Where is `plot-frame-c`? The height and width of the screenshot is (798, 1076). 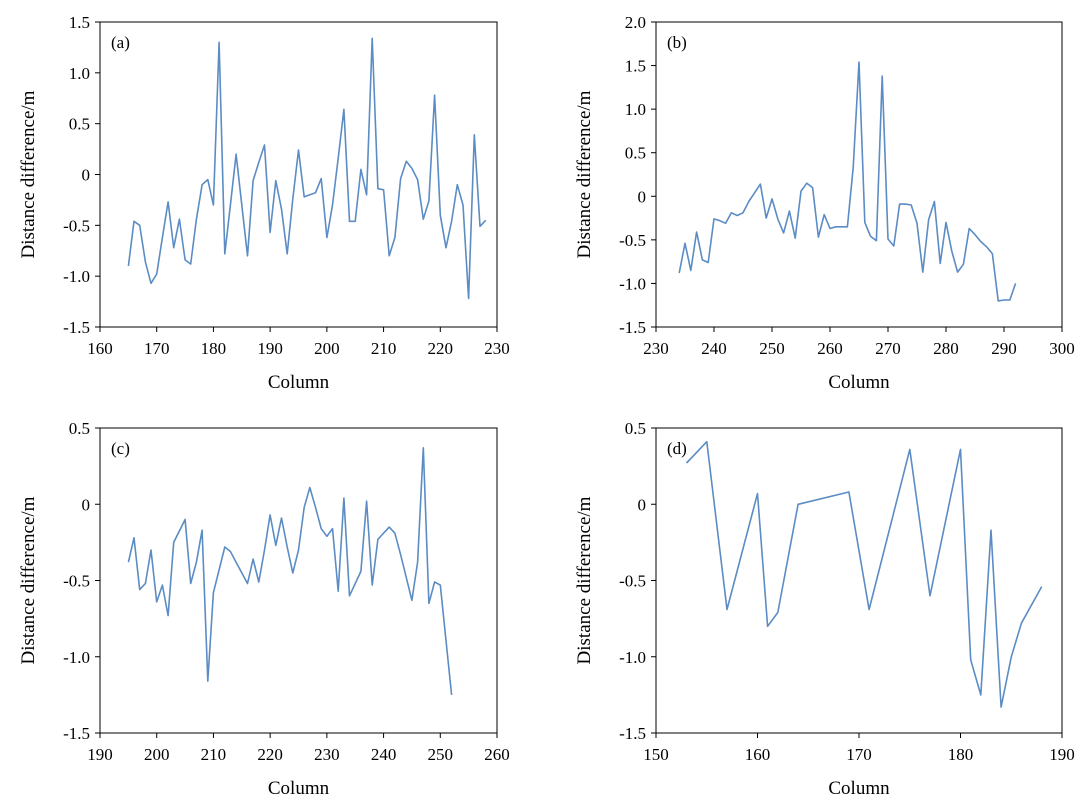 plot-frame-c is located at coordinates (298, 580).